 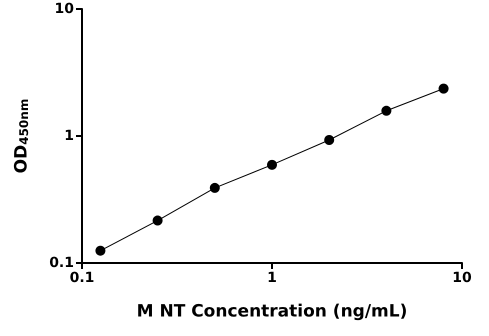 I want to click on x-tick-label: 1, so click(x=272, y=278).